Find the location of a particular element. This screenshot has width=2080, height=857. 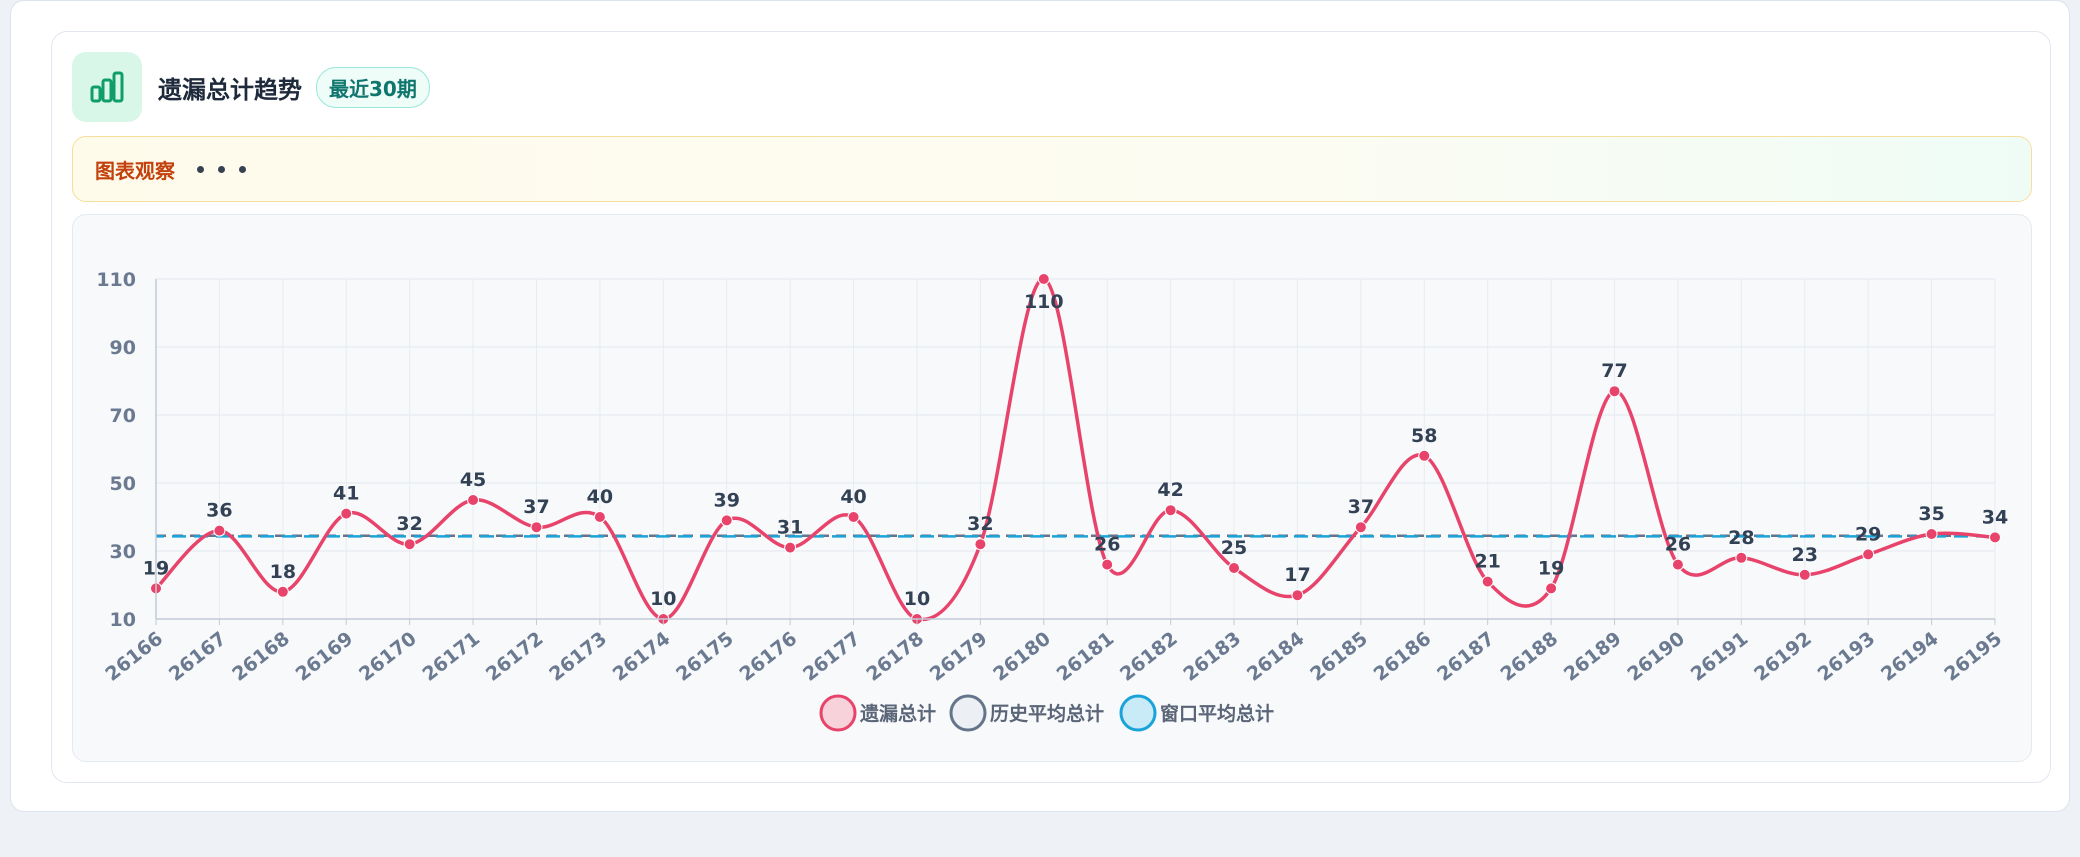

x-tick-label: 26168 is located at coordinates (261, 657).